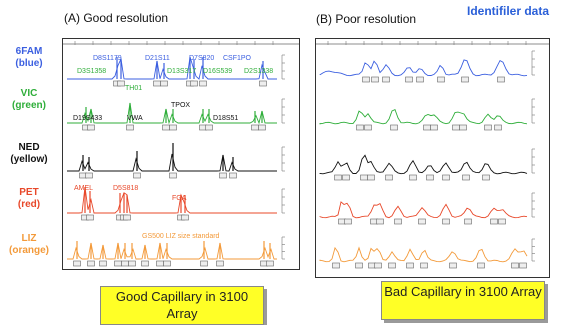 The width and height of the screenshot is (573, 325). Describe the element at coordinates (29, 192) in the screenshot. I see `channel-dye: PET` at that location.